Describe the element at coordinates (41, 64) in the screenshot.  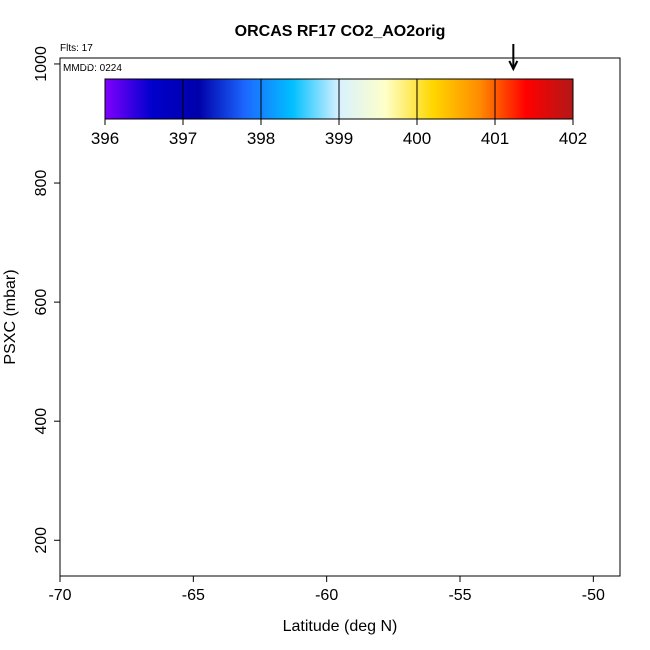
I see `y-tick-label: 1000` at that location.